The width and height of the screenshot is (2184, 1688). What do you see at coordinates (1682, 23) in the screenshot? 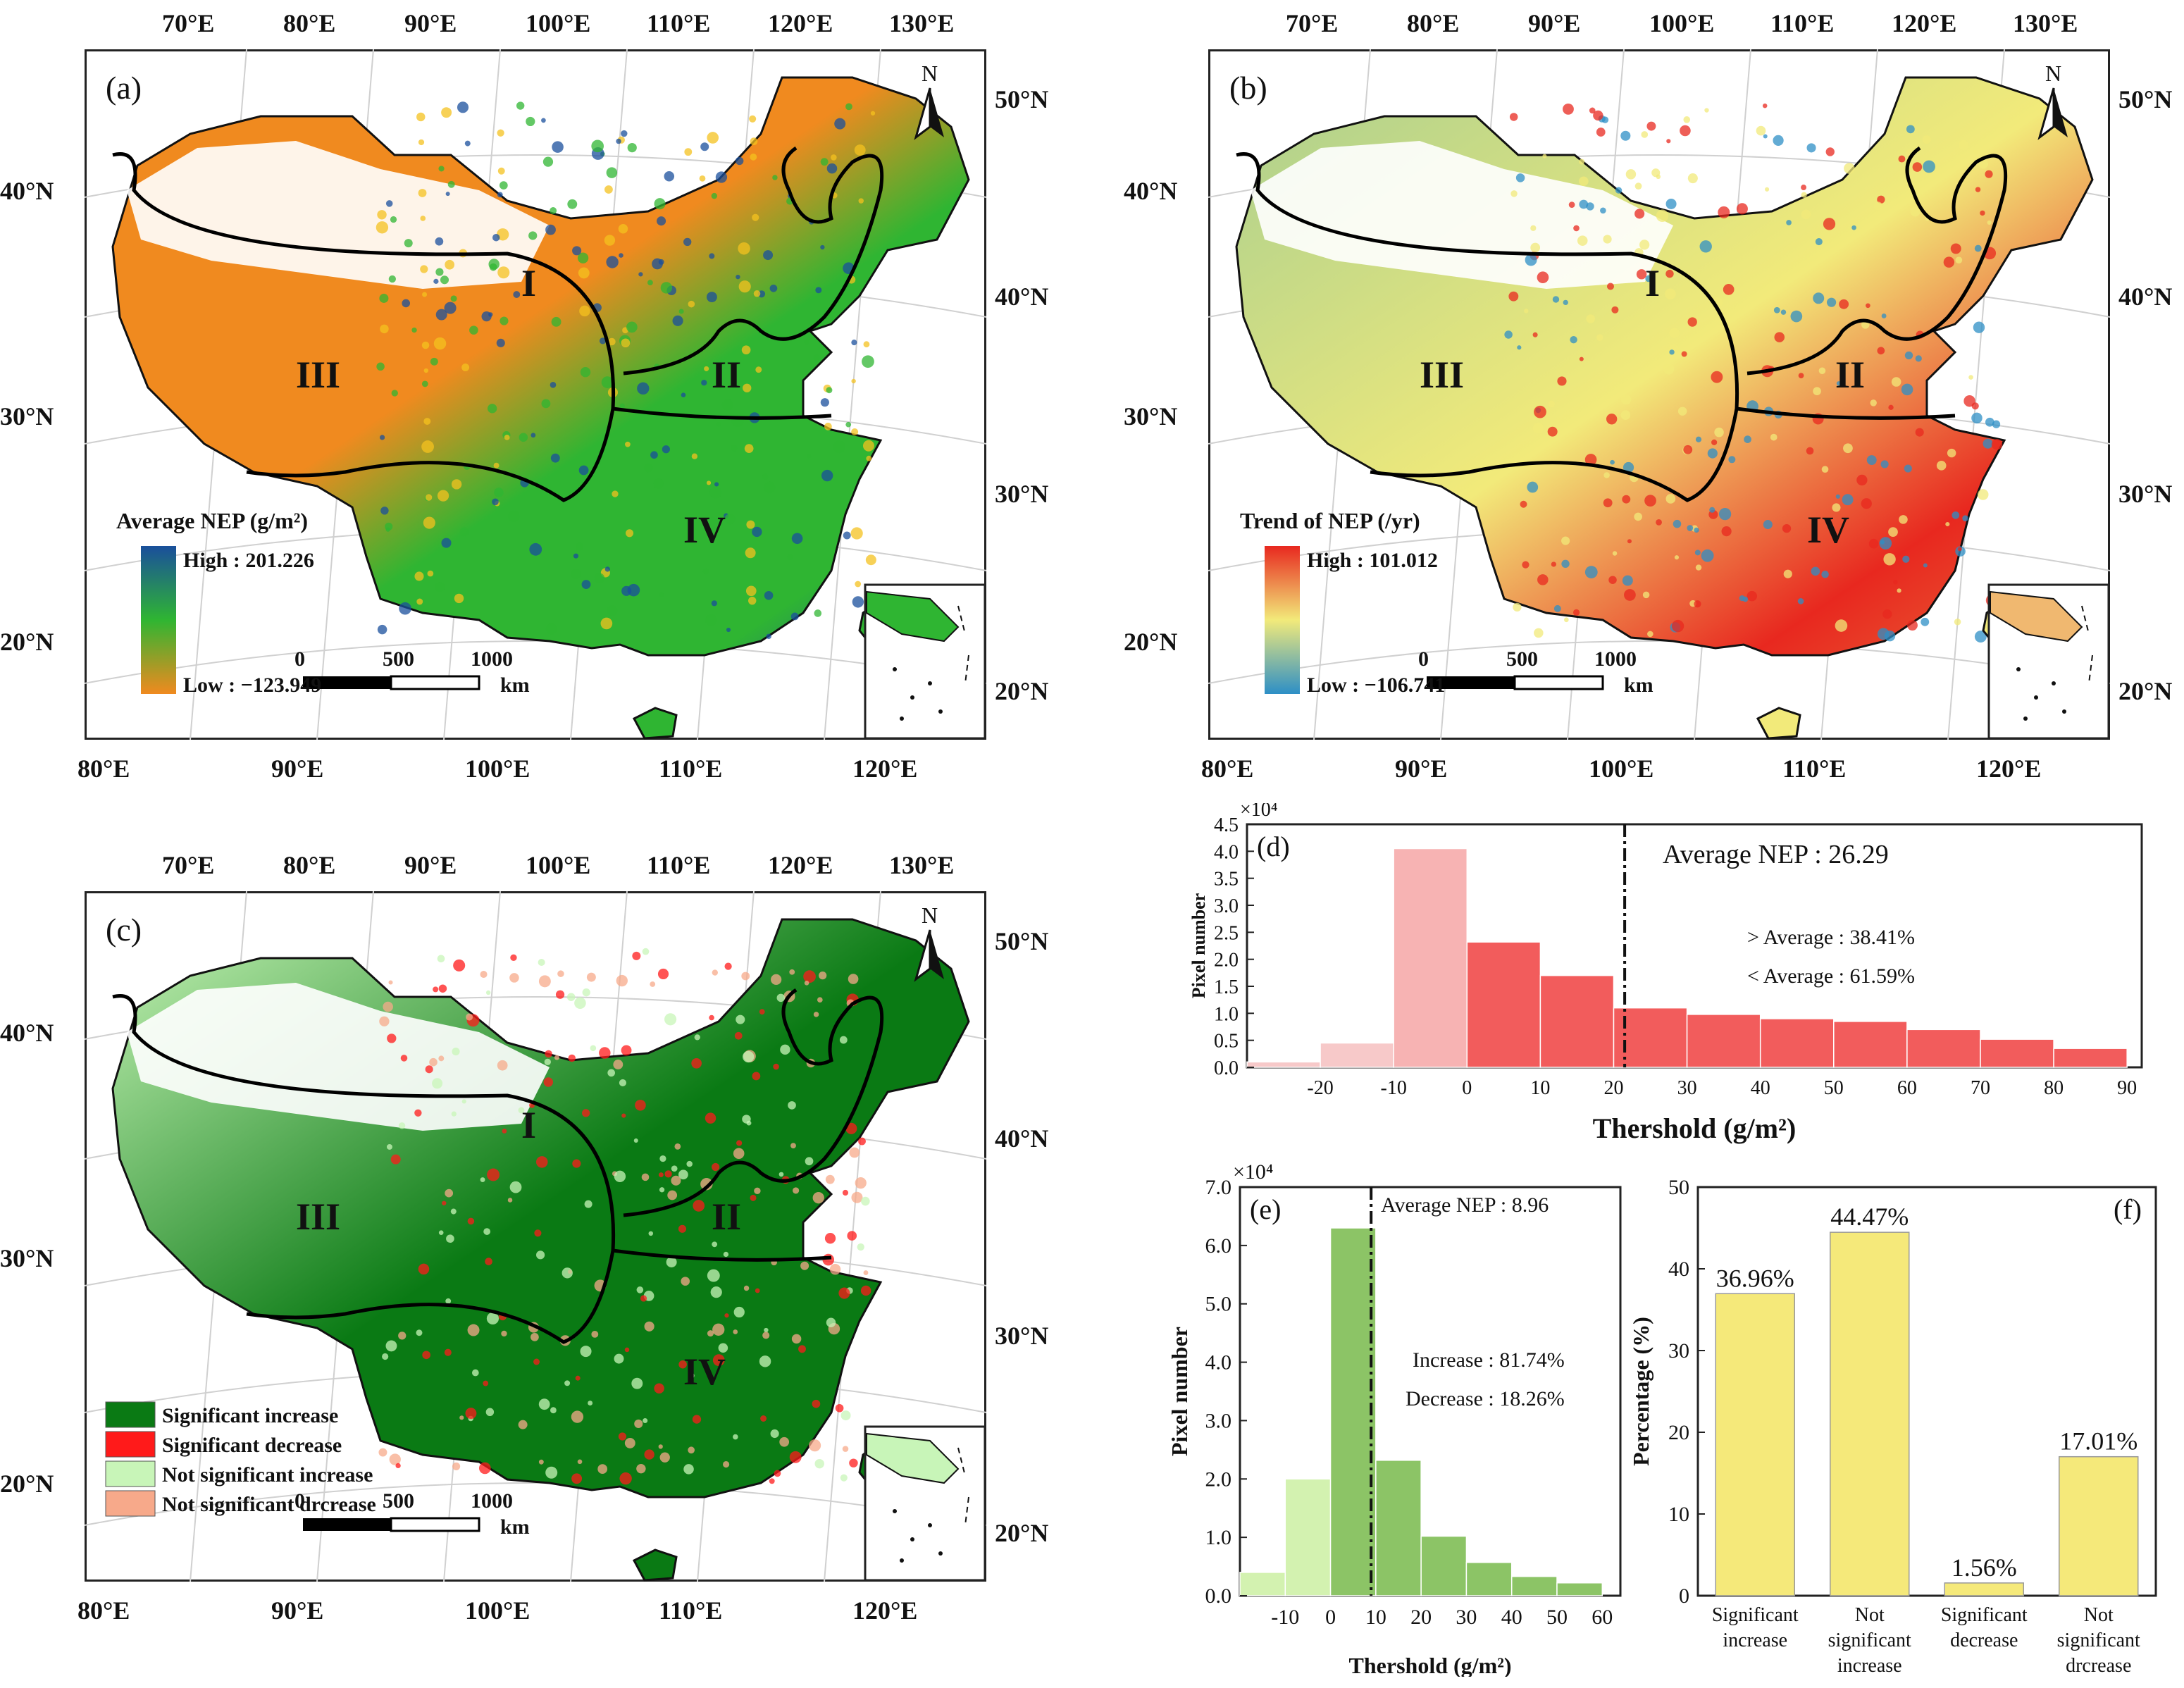
I see `top-lon-tick: 100°E` at bounding box center [1682, 23].